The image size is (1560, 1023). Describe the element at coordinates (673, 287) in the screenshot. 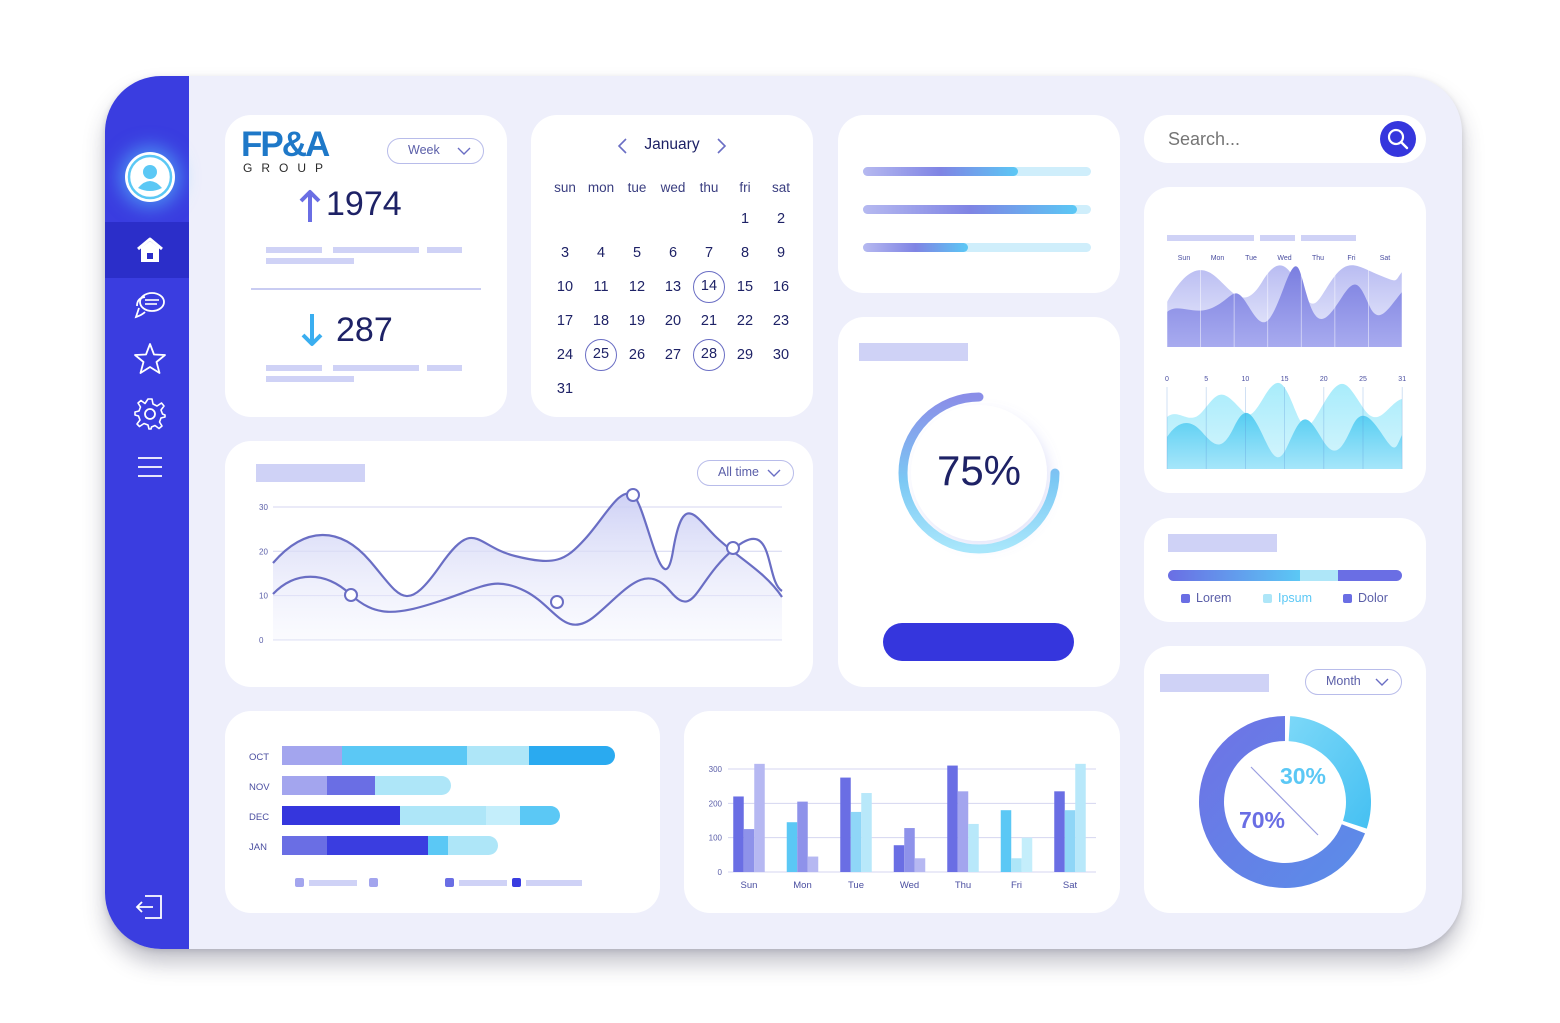

I see `calendar-day-13: 13` at that location.